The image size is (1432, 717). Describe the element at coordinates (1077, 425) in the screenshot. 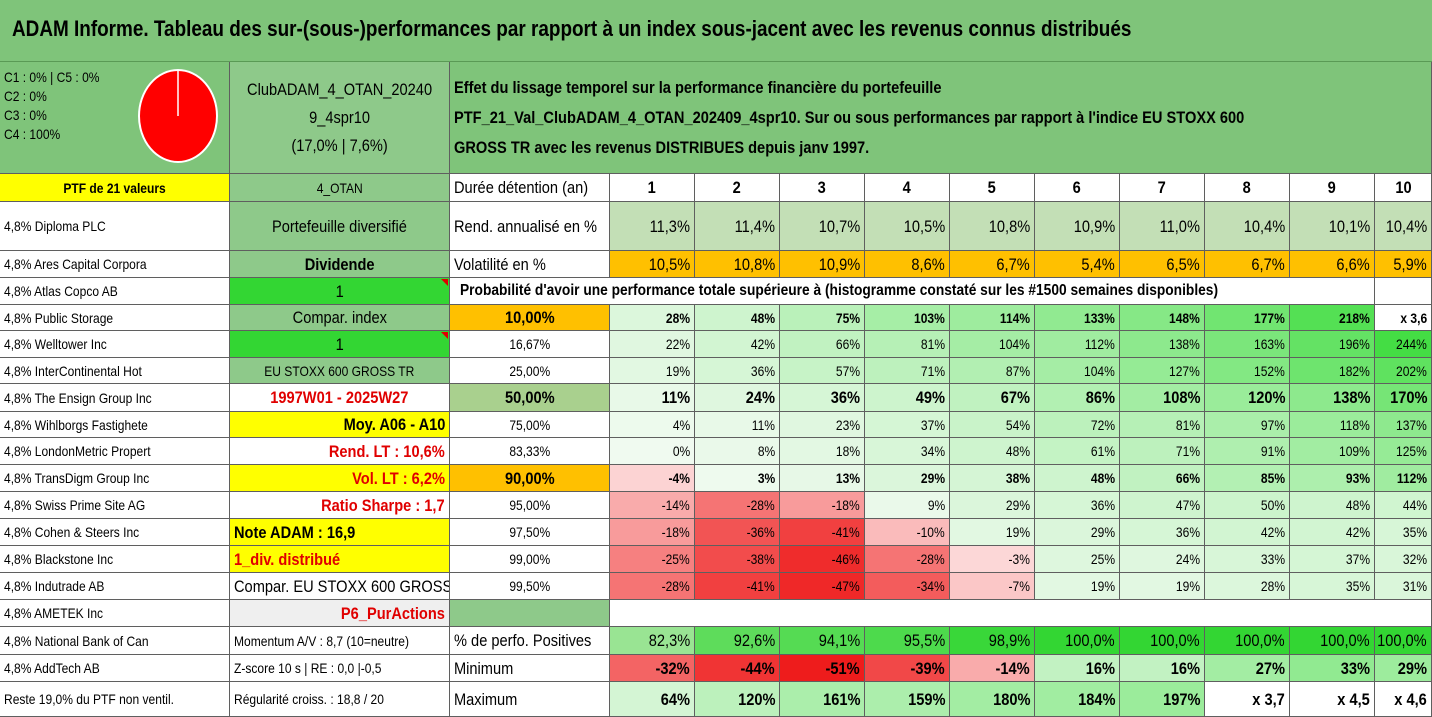

I see `probability-value: 72%` at that location.